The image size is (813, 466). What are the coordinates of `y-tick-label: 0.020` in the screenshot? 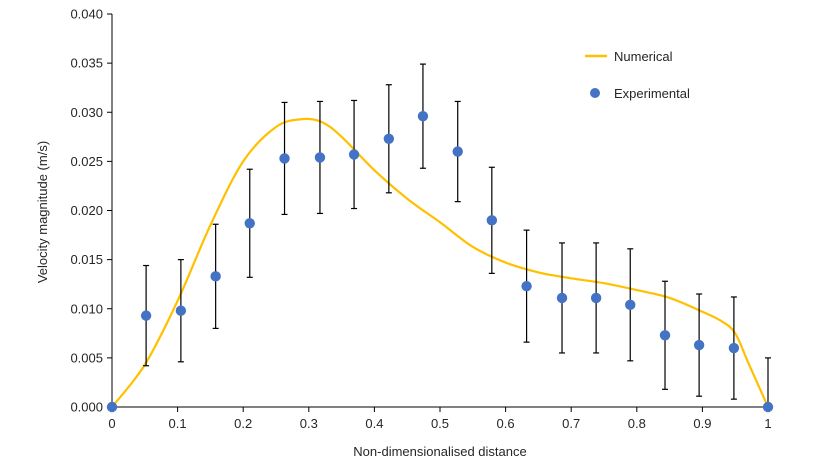 It's located at (86, 210).